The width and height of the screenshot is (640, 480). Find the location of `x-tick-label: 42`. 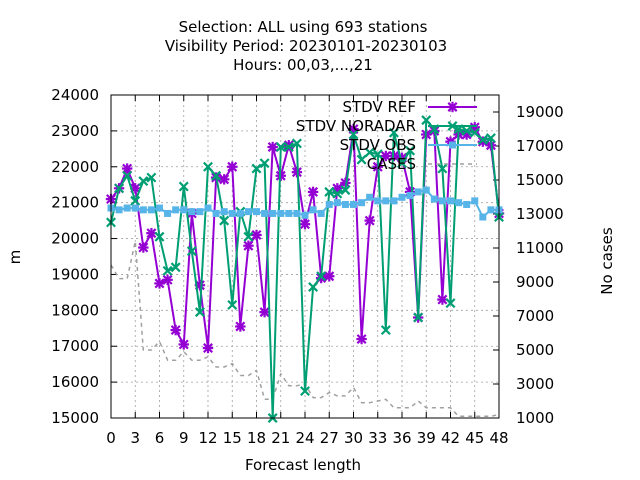

x-tick-label: 42 is located at coordinates (450, 438).